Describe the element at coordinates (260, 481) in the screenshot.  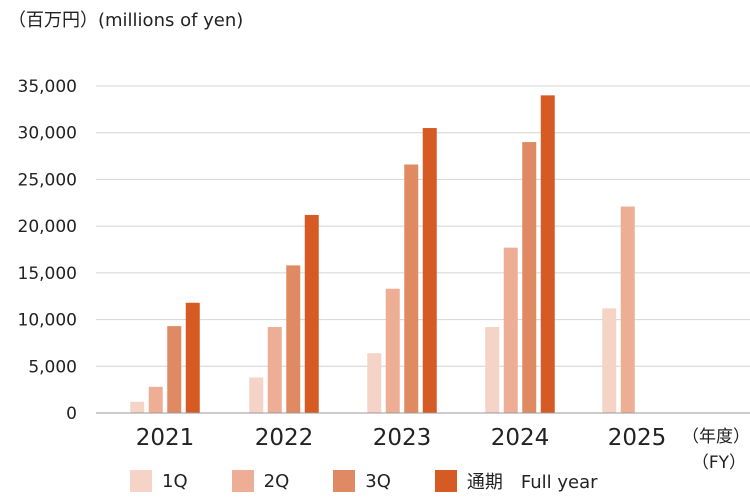
I see `legend-item: 2Q` at that location.